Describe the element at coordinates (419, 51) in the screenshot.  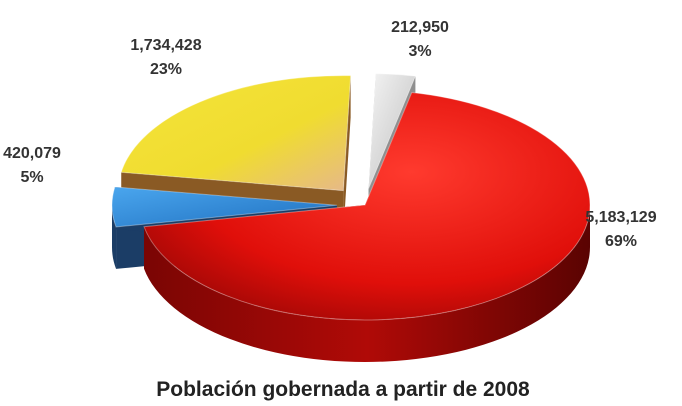
I see `slice-percent-label: 3%` at that location.